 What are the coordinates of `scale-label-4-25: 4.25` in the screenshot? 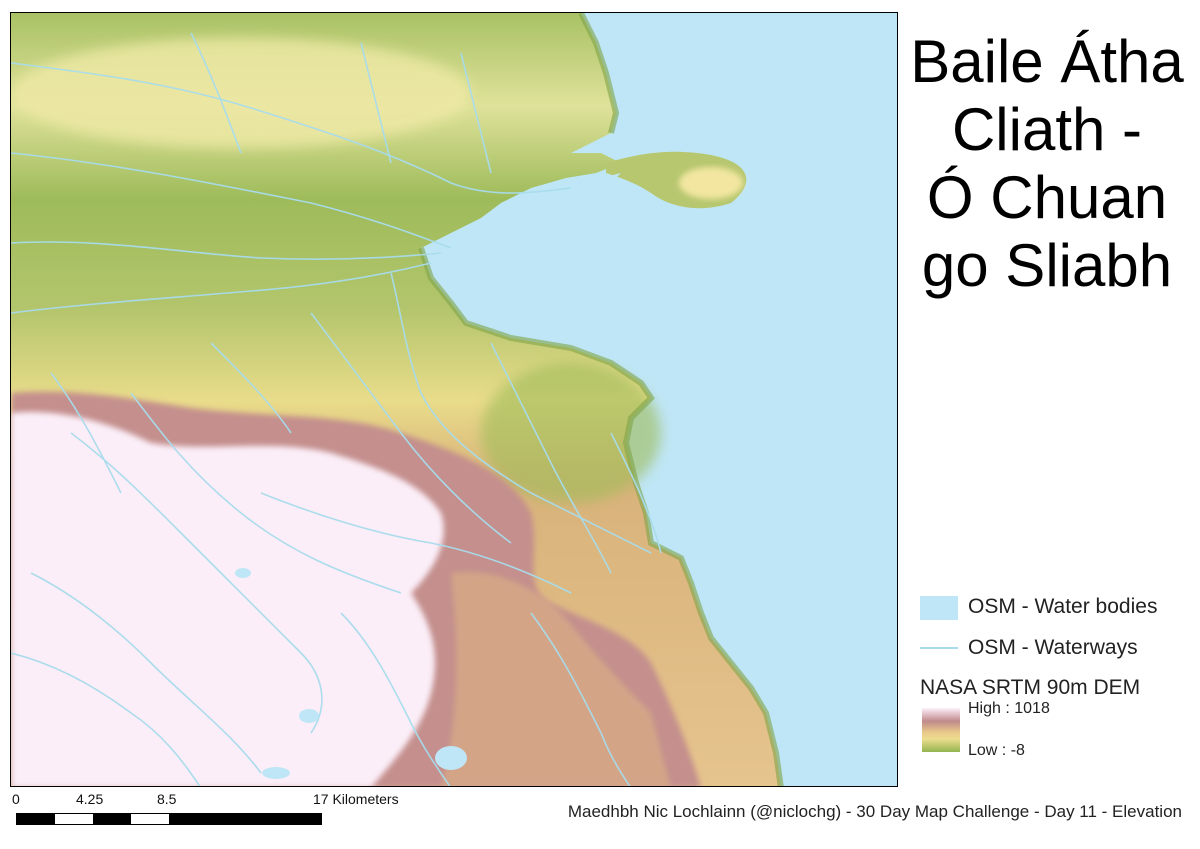 It's located at (90, 799).